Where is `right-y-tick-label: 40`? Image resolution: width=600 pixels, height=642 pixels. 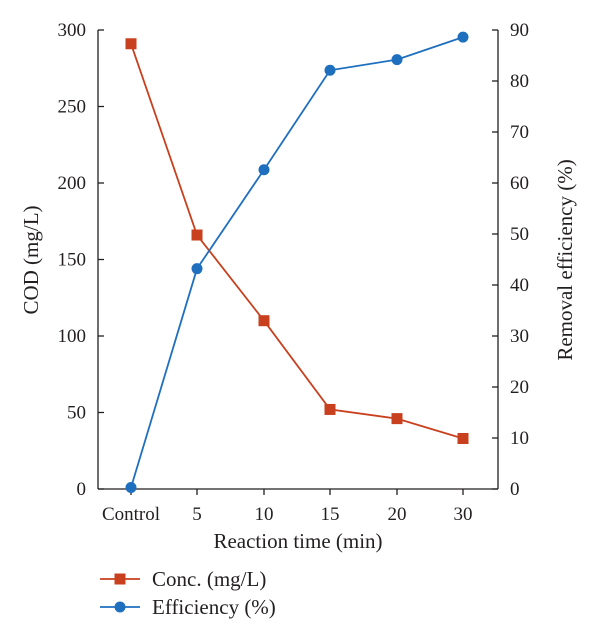 right-y-tick-label: 40 is located at coordinates (519, 285).